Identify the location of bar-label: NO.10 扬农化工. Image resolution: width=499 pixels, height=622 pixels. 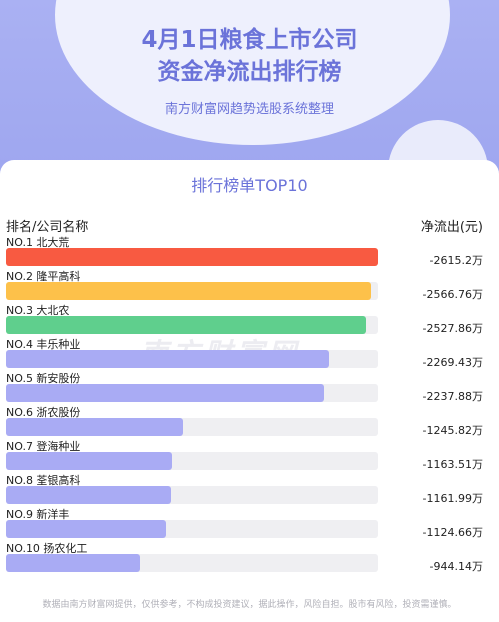
(47, 548).